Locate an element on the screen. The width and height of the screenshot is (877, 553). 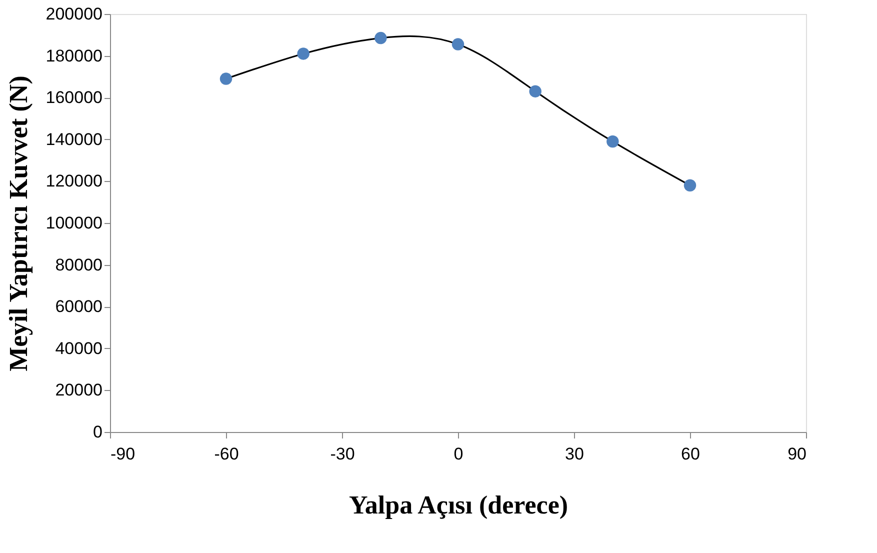
x-tick-label: -30 is located at coordinates (342, 454).